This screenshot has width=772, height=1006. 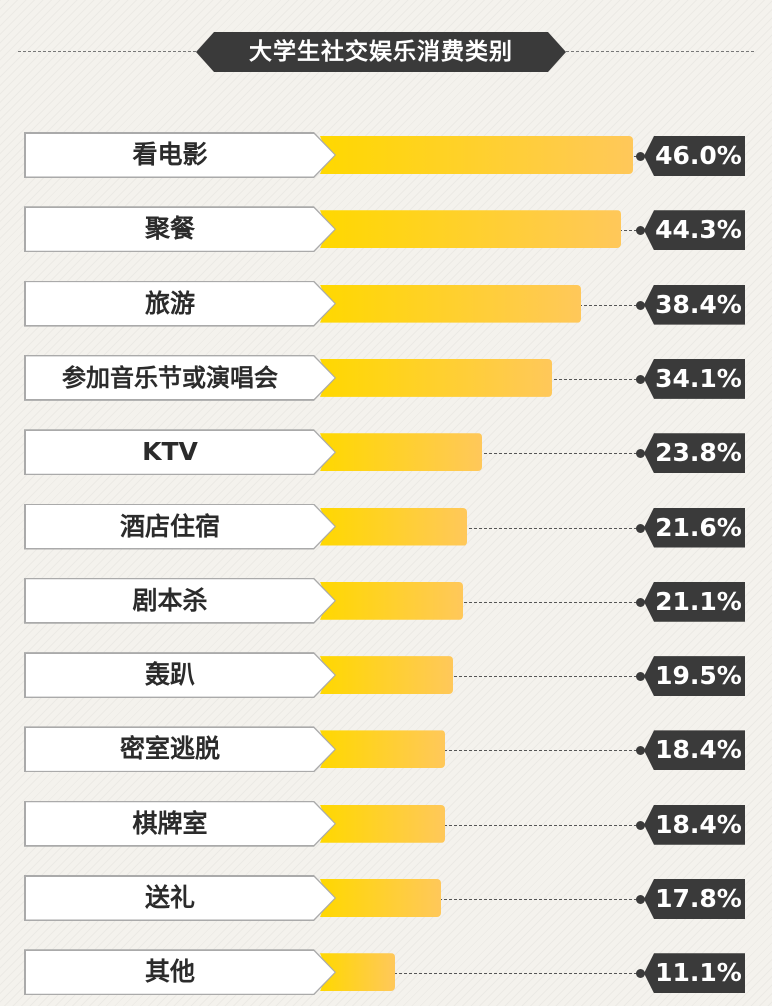 I want to click on data-label: 19.5%, so click(x=698, y=676).